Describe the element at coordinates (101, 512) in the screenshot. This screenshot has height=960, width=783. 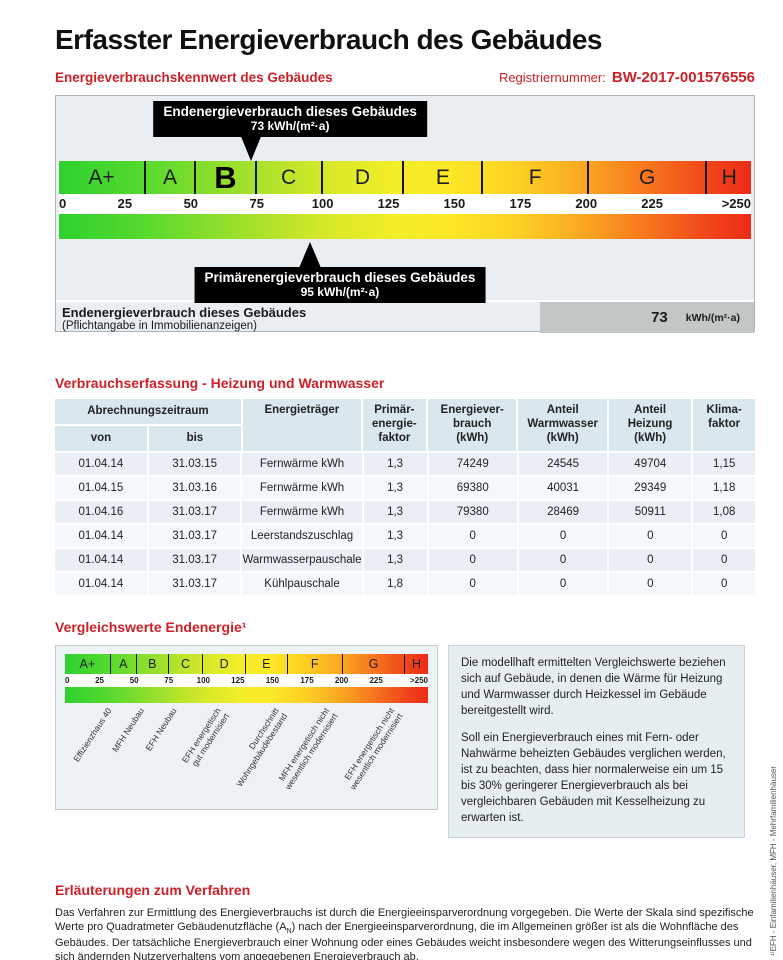
I see `cell-von: 01.04.16` at that location.